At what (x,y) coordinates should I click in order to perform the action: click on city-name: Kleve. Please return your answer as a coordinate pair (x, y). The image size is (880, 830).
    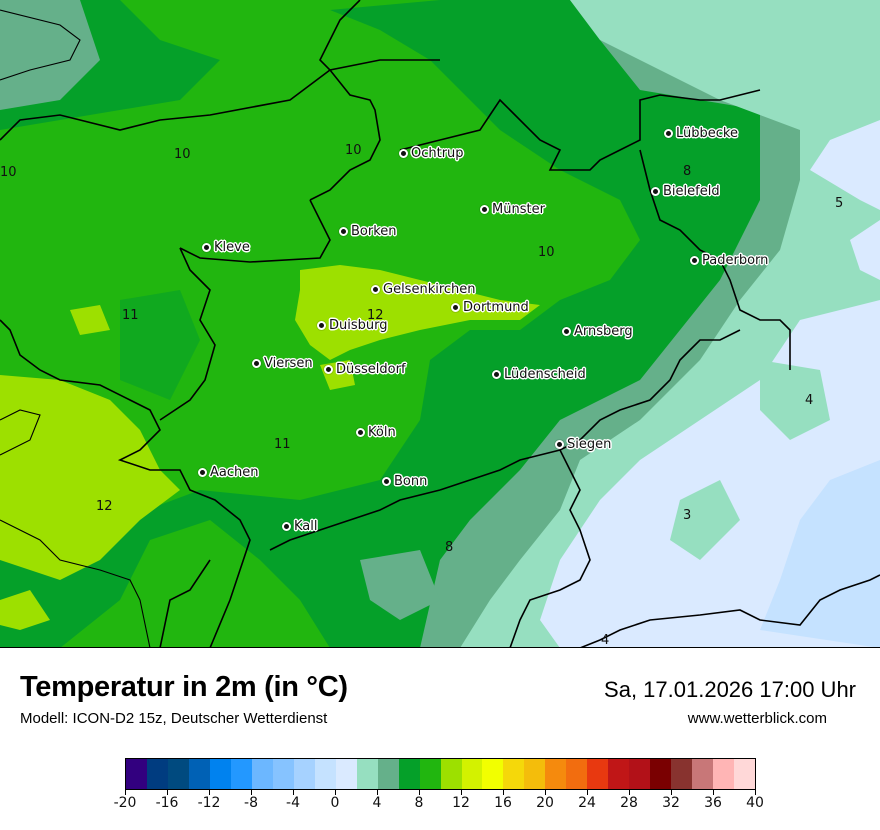
    Looking at the image, I should click on (232, 247).